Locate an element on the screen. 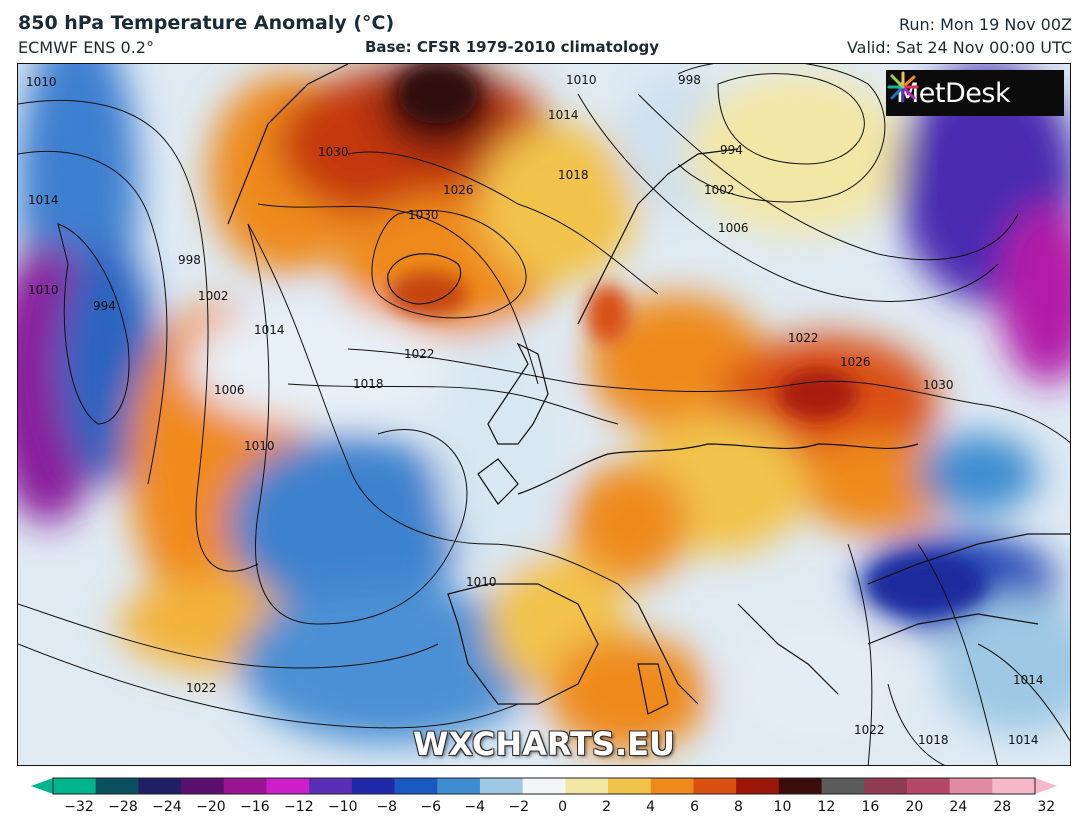 The width and height of the screenshot is (1088, 833). colorbar-tick-label: −2 is located at coordinates (518, 807).